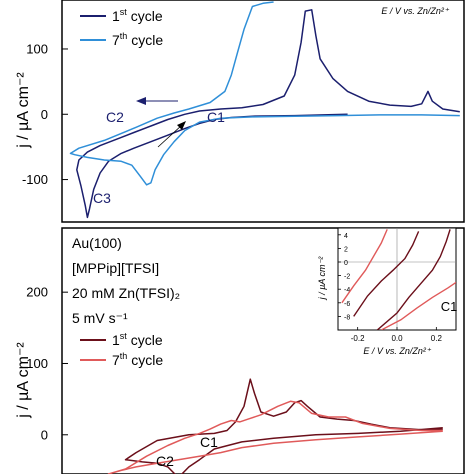 This screenshot has height=474, width=474. Describe the element at coordinates (121, 27) in the screenshot. I see `top-legend: 1st cycle 7th cycle` at that location.